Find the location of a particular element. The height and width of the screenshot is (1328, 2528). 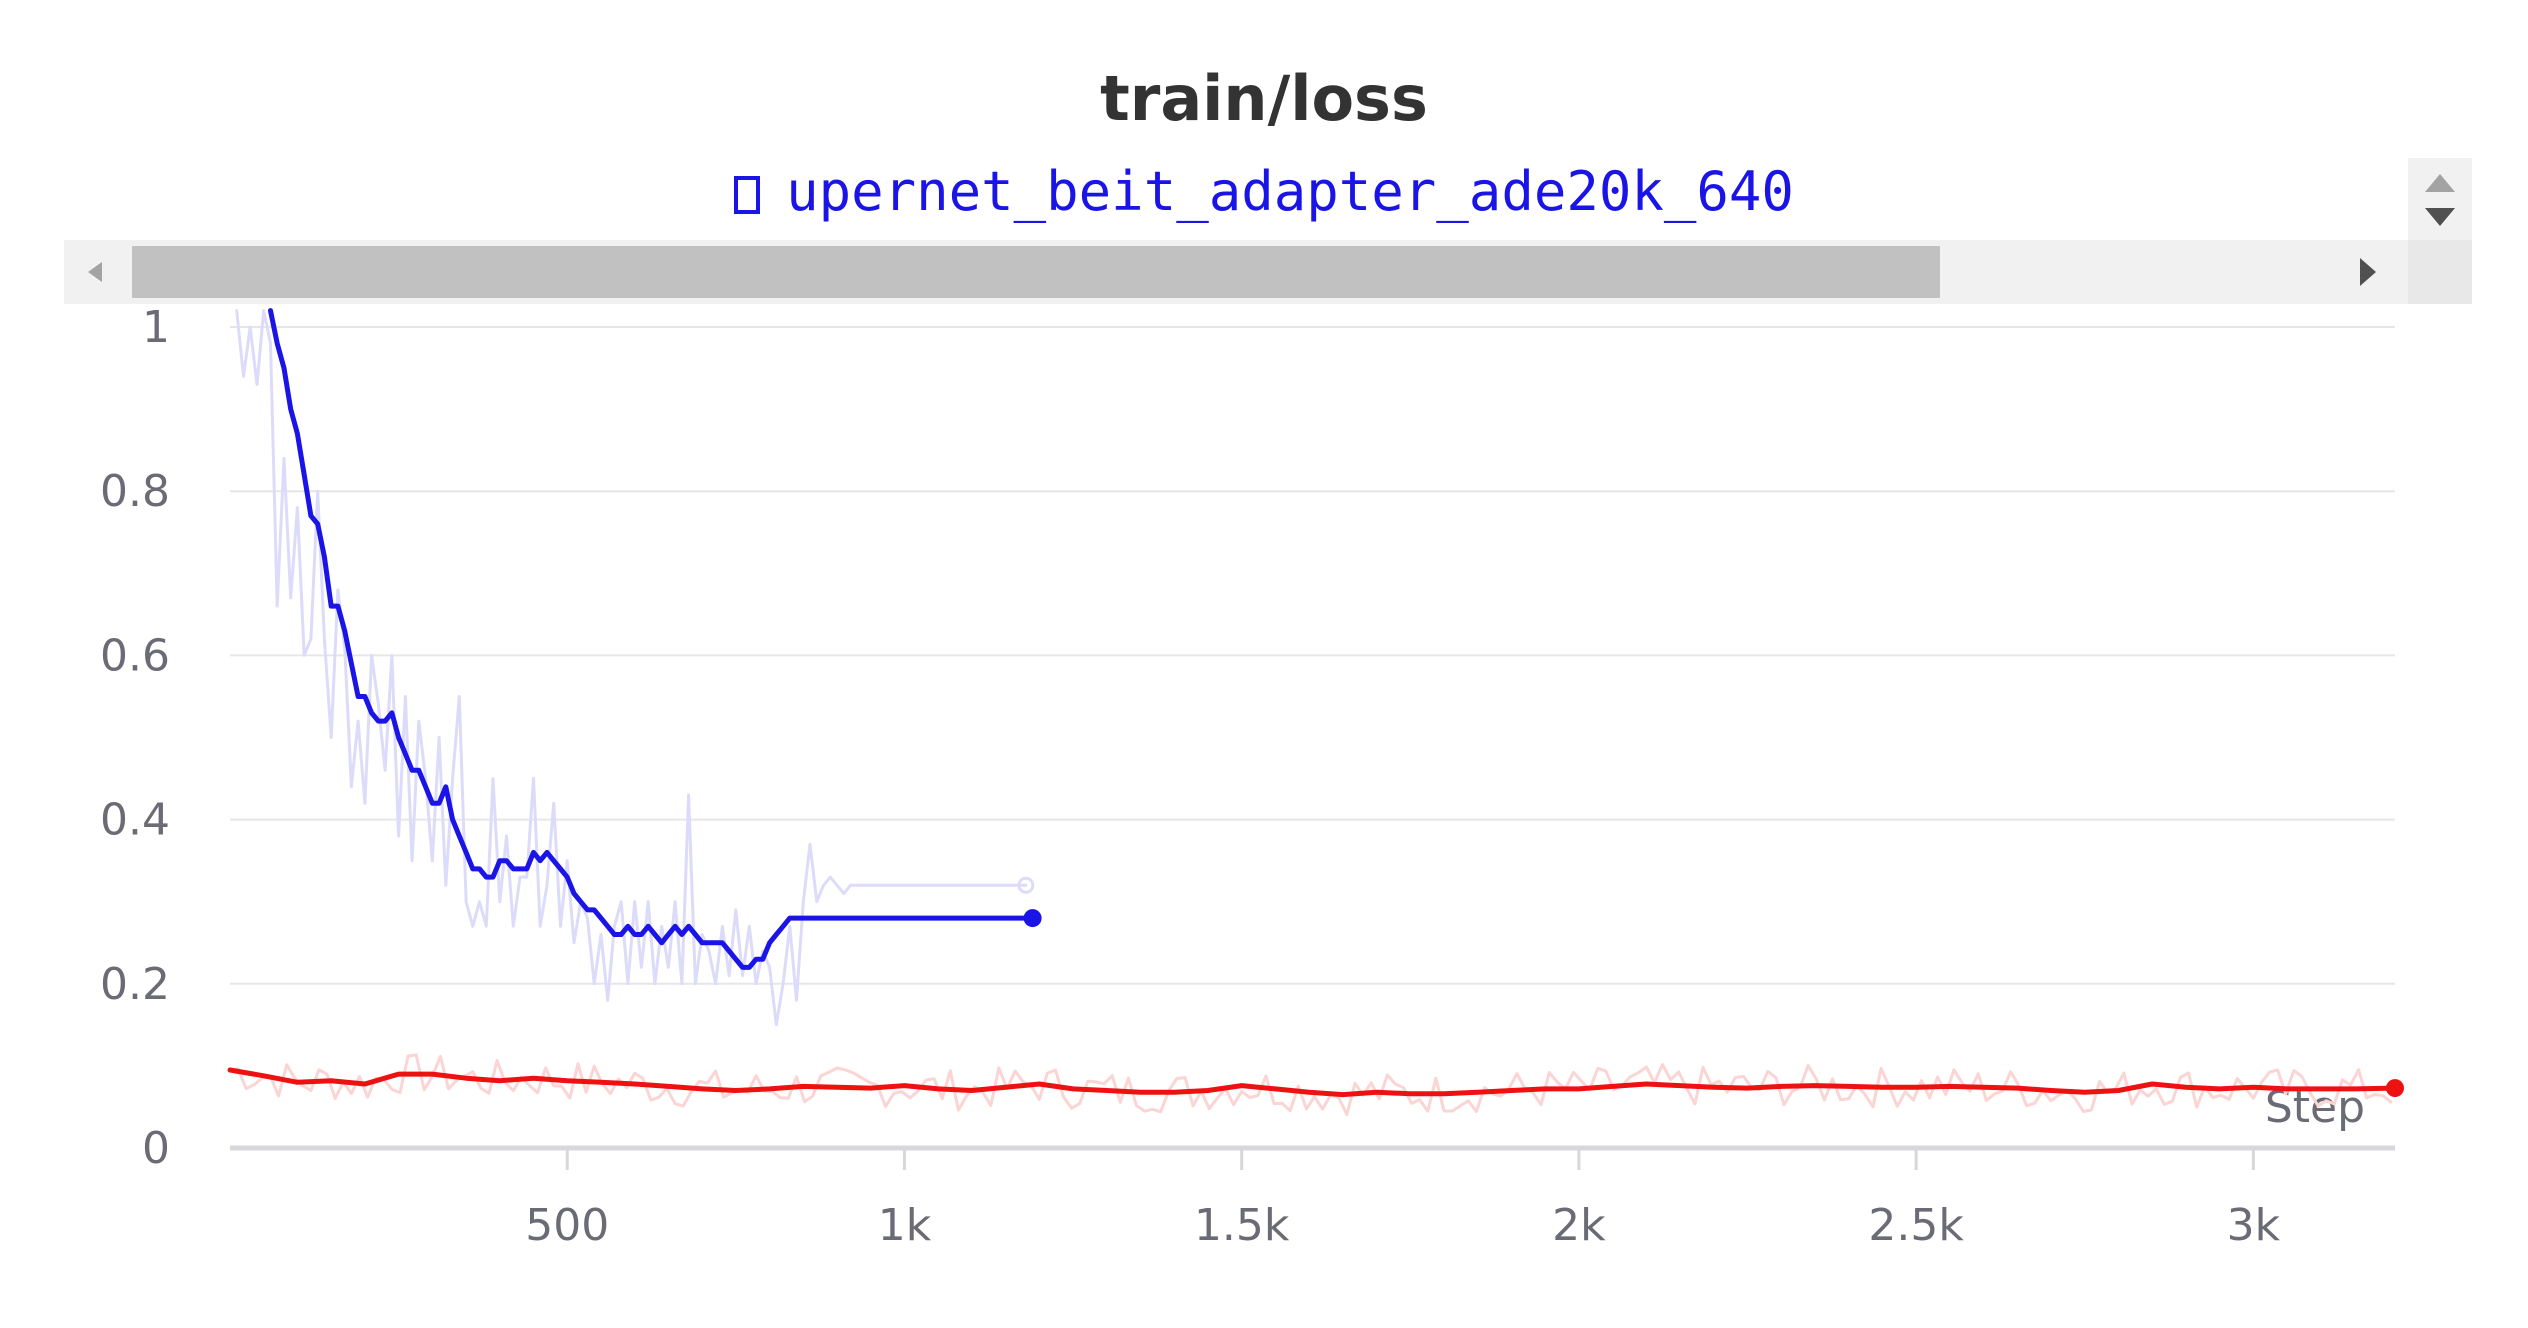

series-2-line is located at coordinates (1312, 1082).